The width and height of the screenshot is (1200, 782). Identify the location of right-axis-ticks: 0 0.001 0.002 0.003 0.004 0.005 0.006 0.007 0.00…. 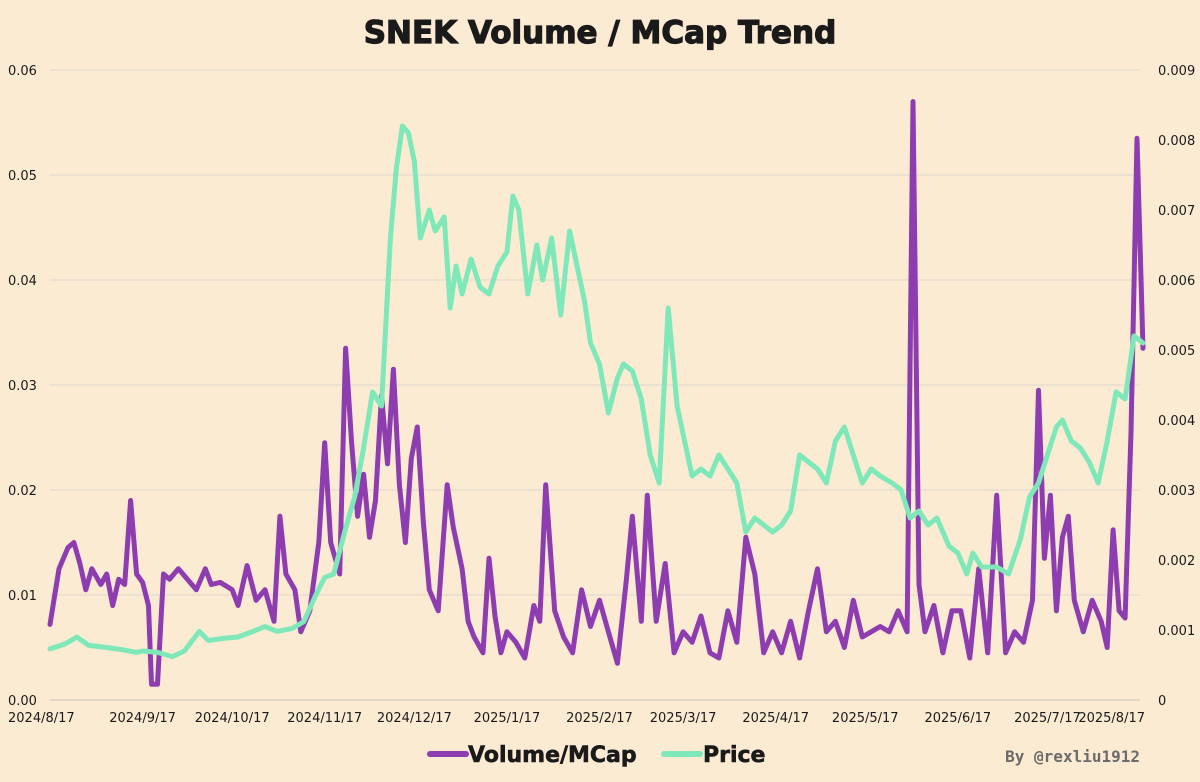
(1176, 386).